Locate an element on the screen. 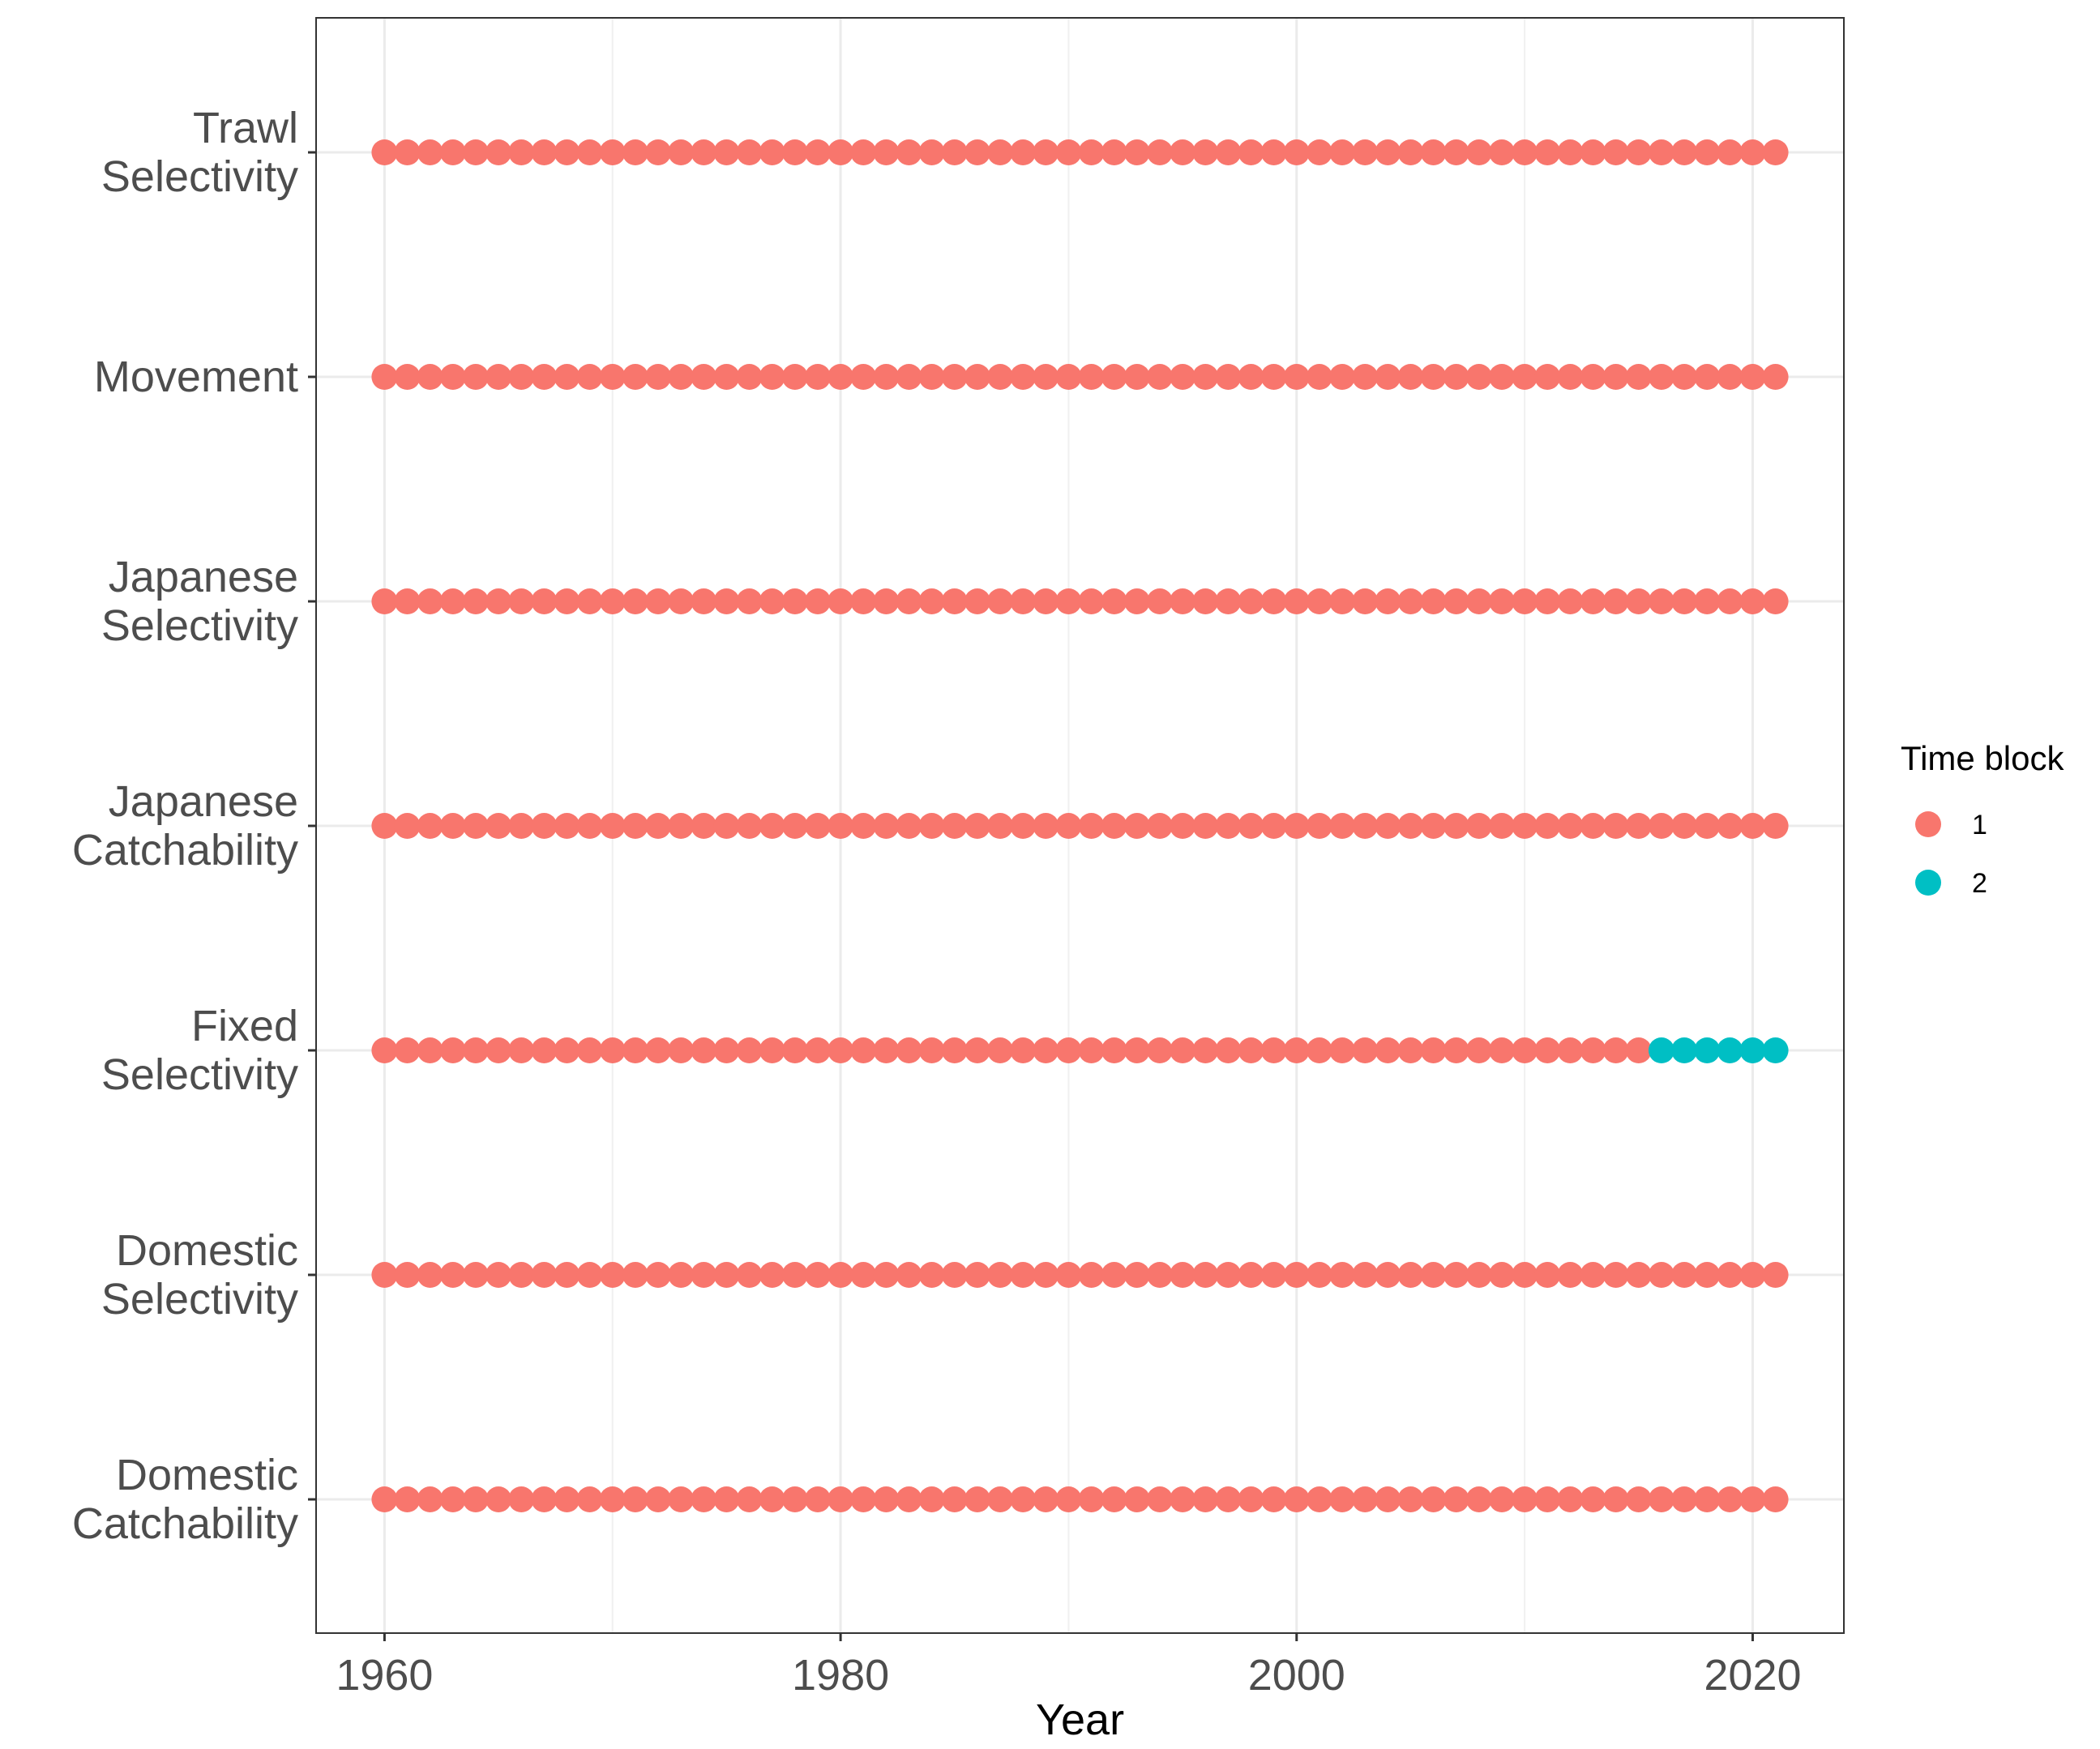  y-tick-label: Domestic Catchability is located at coordinates (185, 1499).